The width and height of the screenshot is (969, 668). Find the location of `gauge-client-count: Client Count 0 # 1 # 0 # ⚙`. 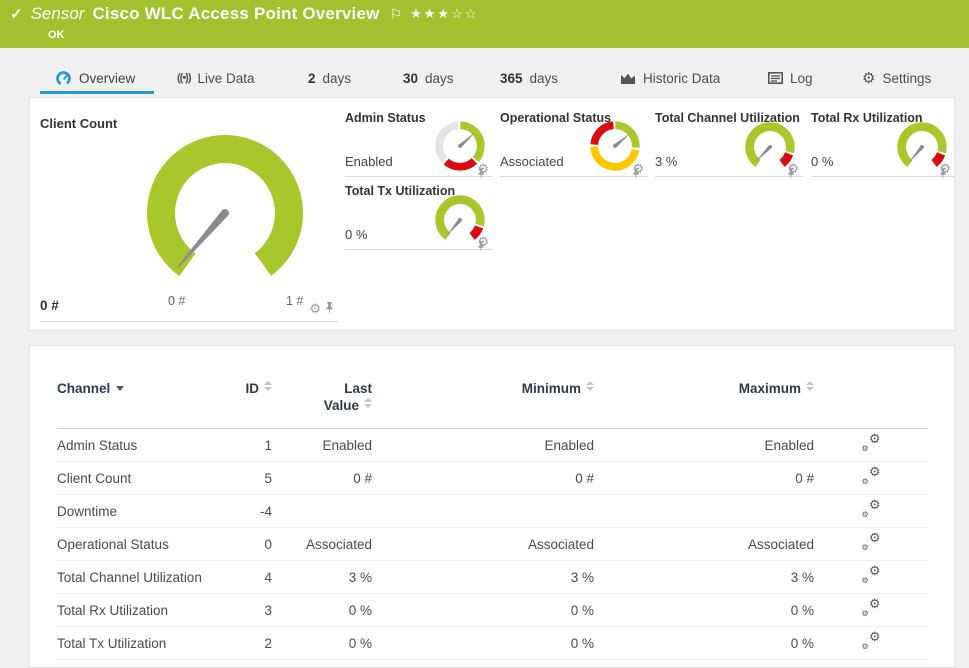

gauge-client-count: Client Count 0 # 1 # 0 # ⚙ is located at coordinates (189, 214).